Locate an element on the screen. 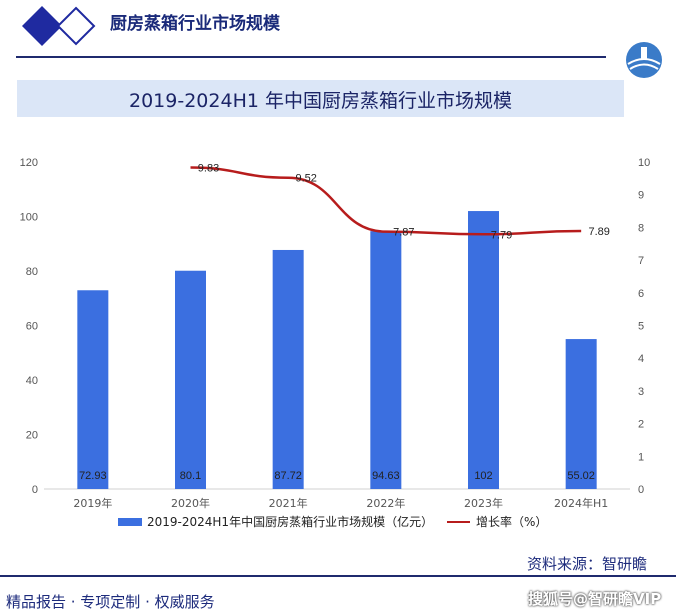  chart-title: 2019-2024H1 年中国厨房蒸箱行业市场规模 is located at coordinates (320, 101).